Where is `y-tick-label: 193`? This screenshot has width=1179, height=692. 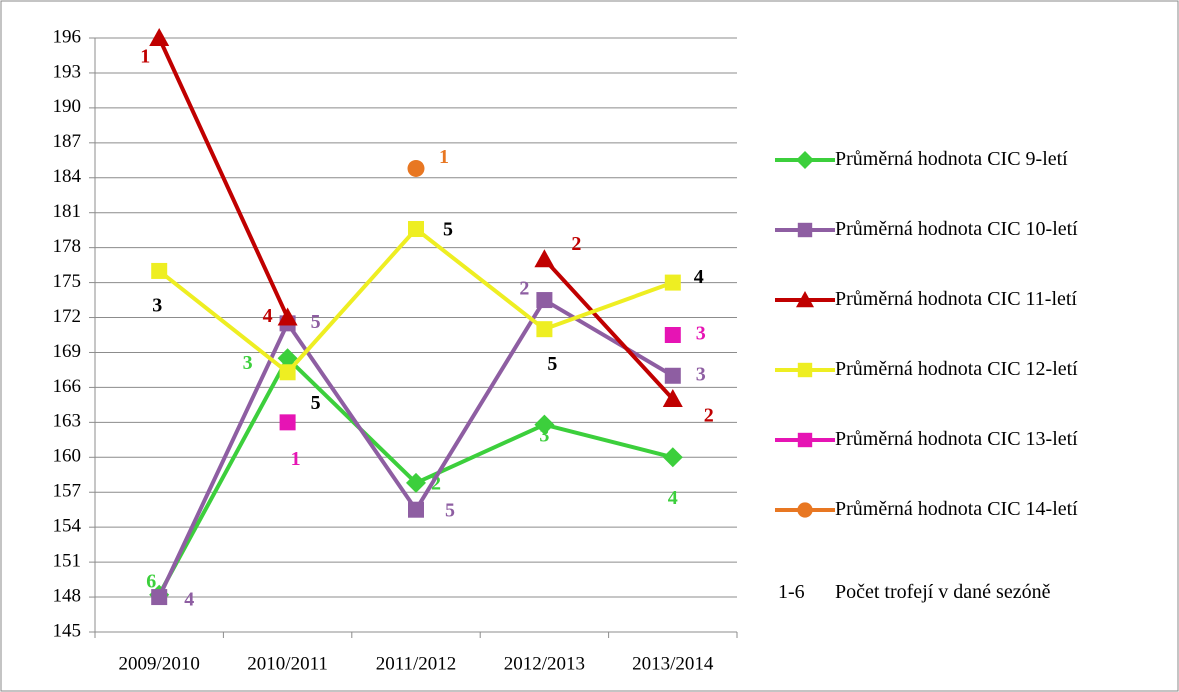 y-tick-label: 193 is located at coordinates (67, 71).